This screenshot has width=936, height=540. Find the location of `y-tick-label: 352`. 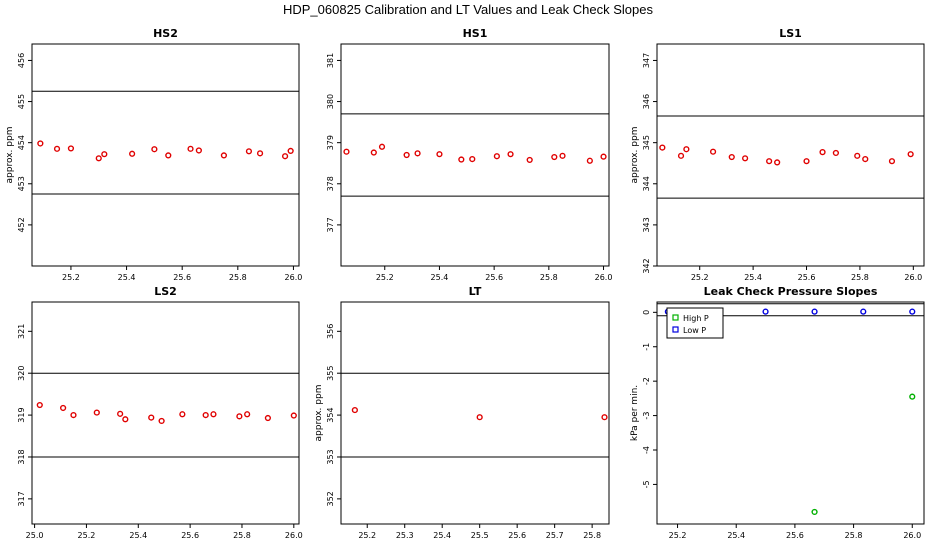

y-tick-label: 352 is located at coordinates (330, 498).